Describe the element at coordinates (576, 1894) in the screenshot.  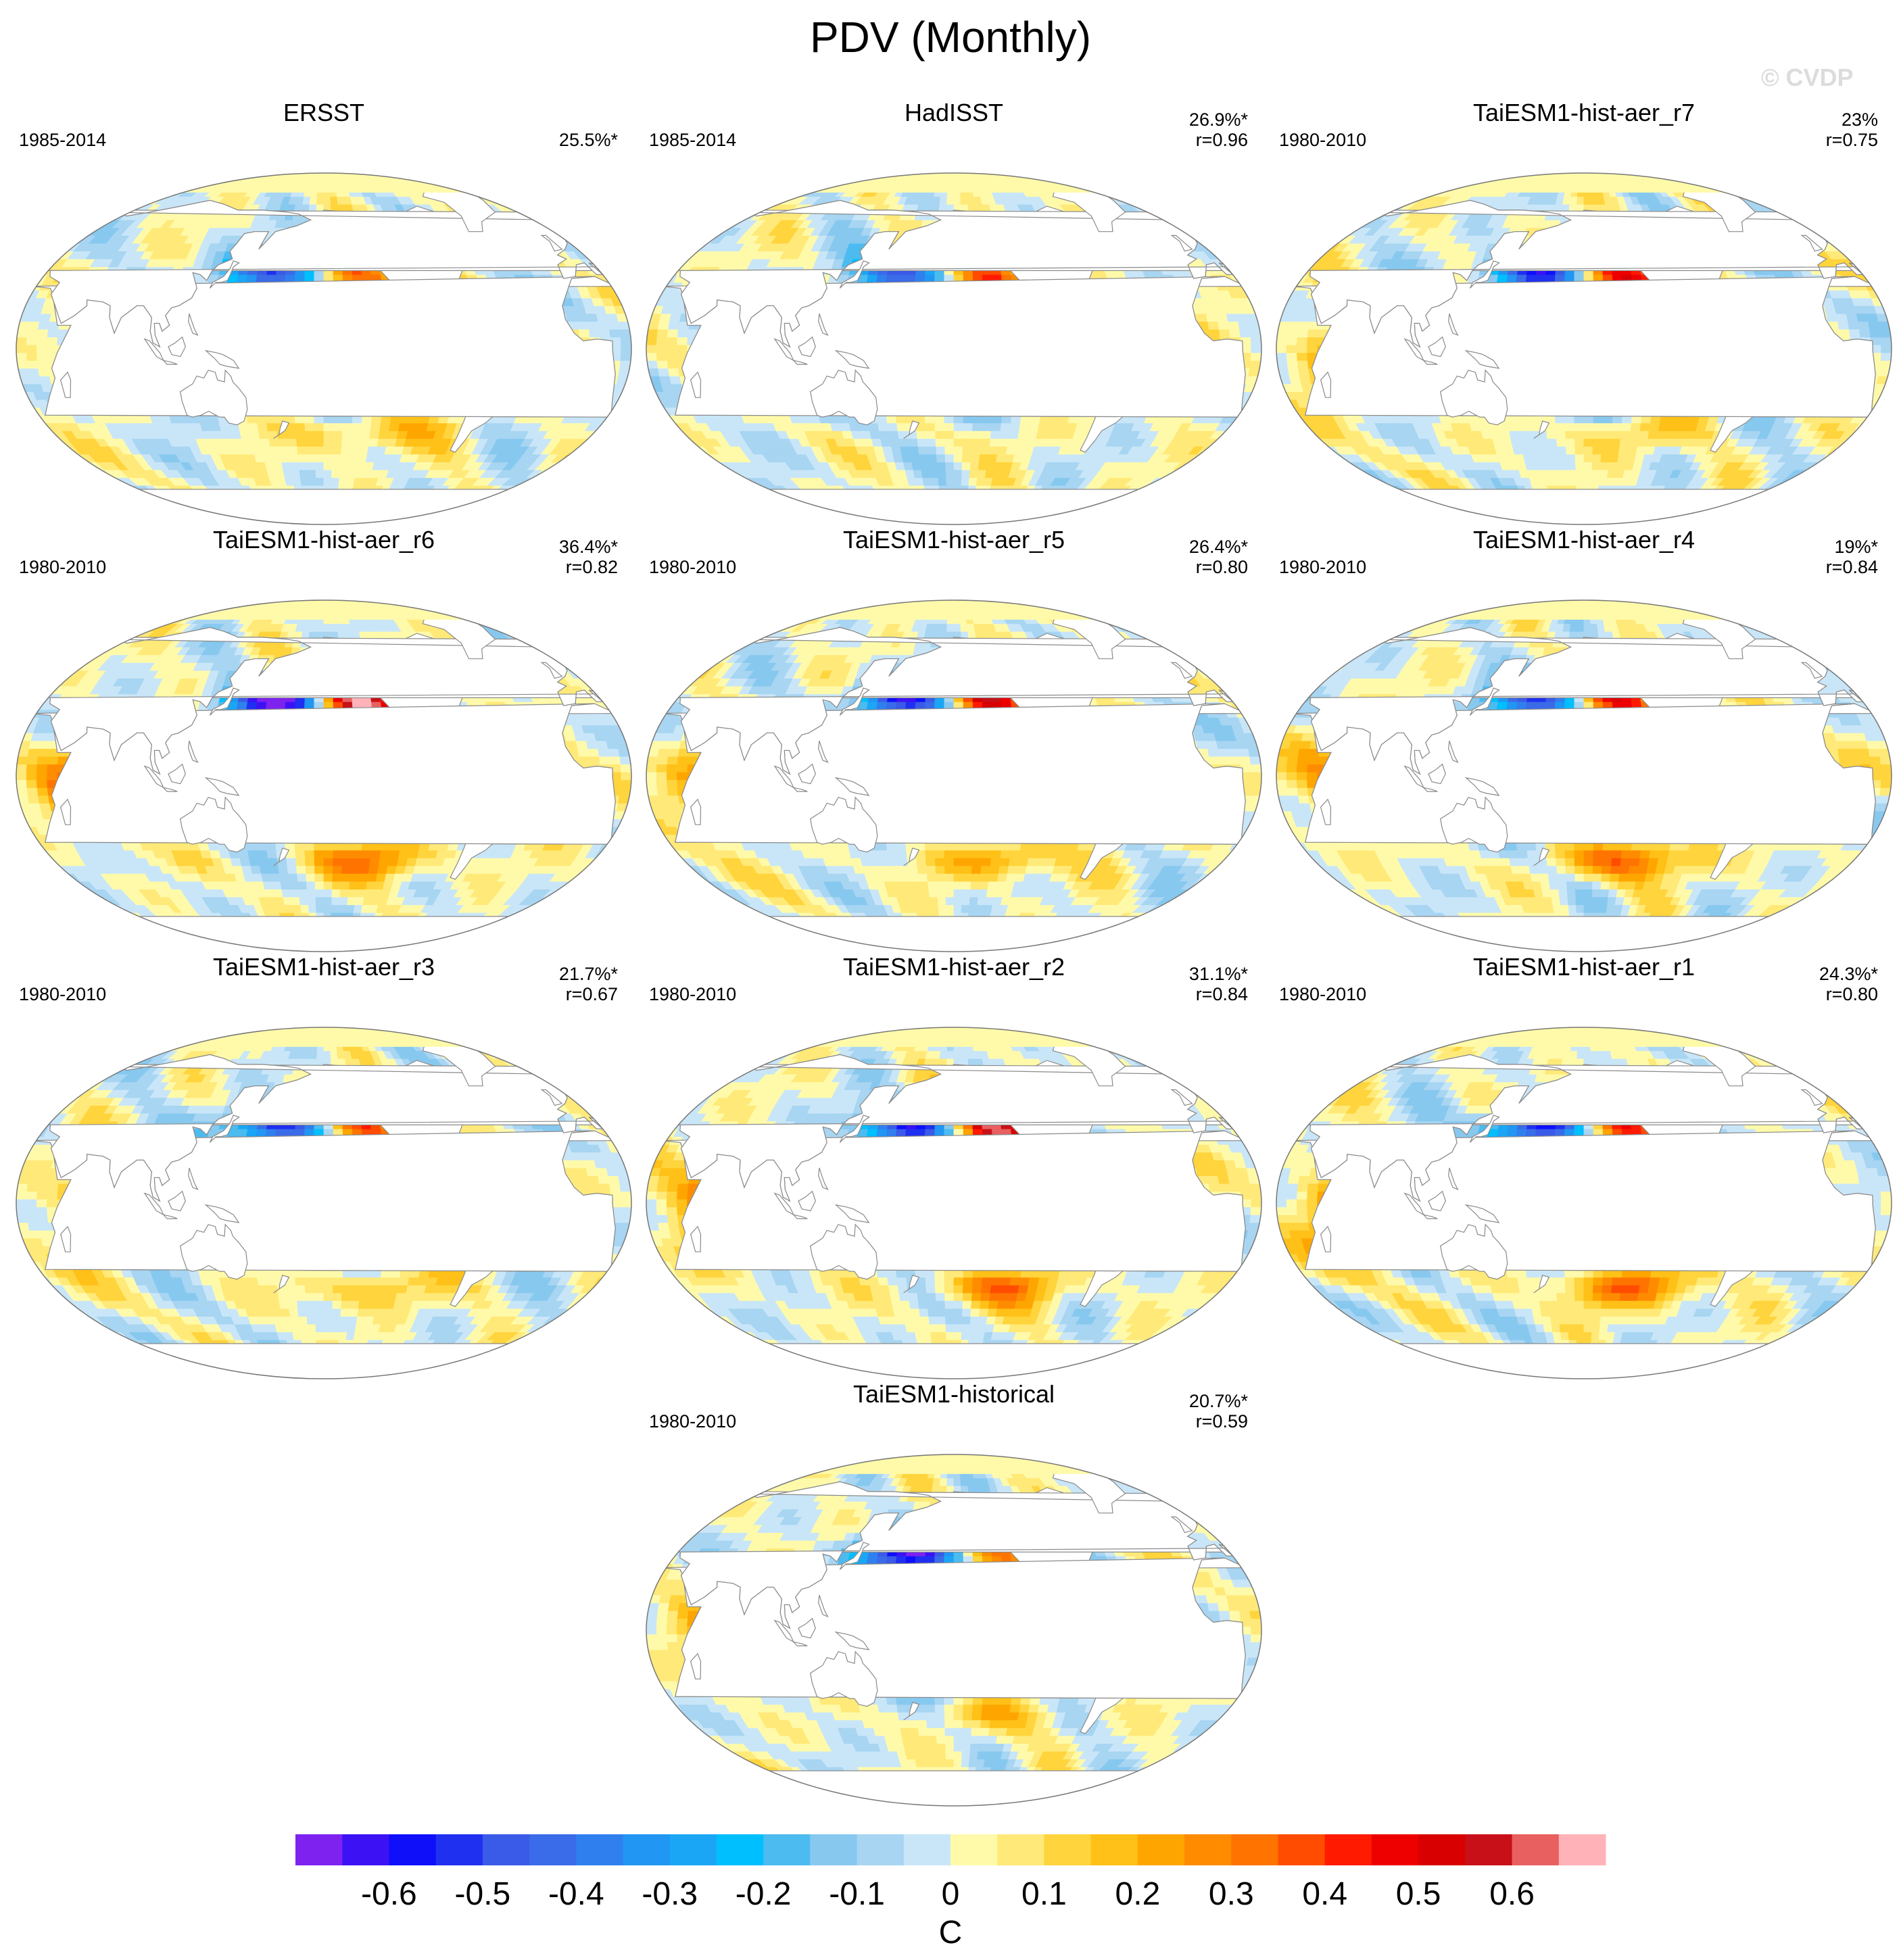
I see `colorbar-tick-label: -0.4` at that location.